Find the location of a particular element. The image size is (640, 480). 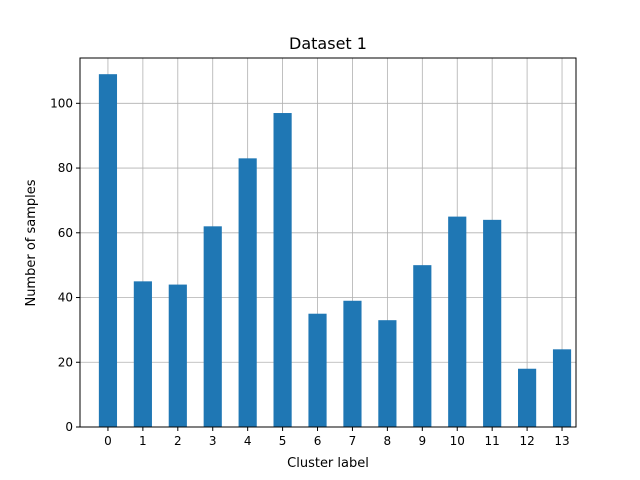

y-tick-label: 40 is located at coordinates (65, 298).